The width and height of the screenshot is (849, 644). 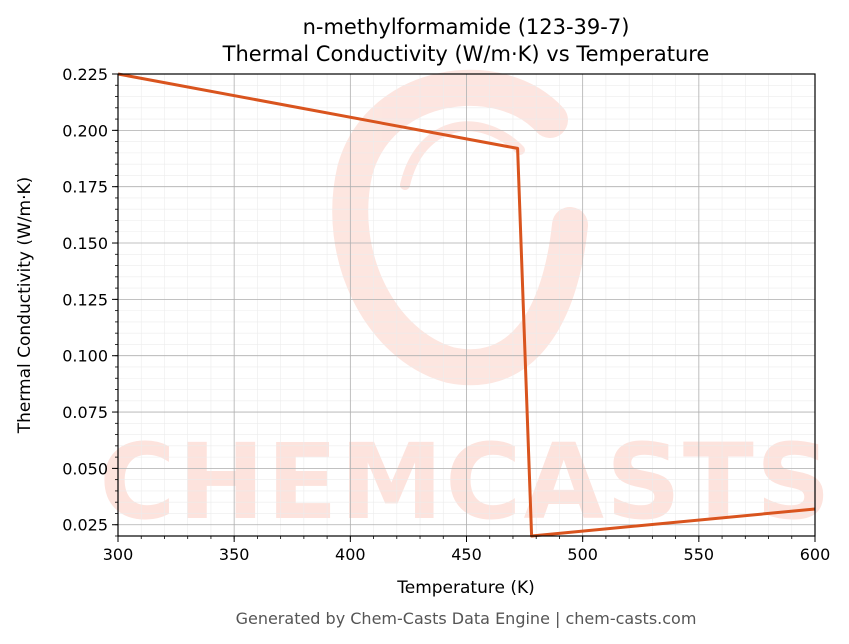 I want to click on y-tick-label: 0.100, so click(x=85, y=356).